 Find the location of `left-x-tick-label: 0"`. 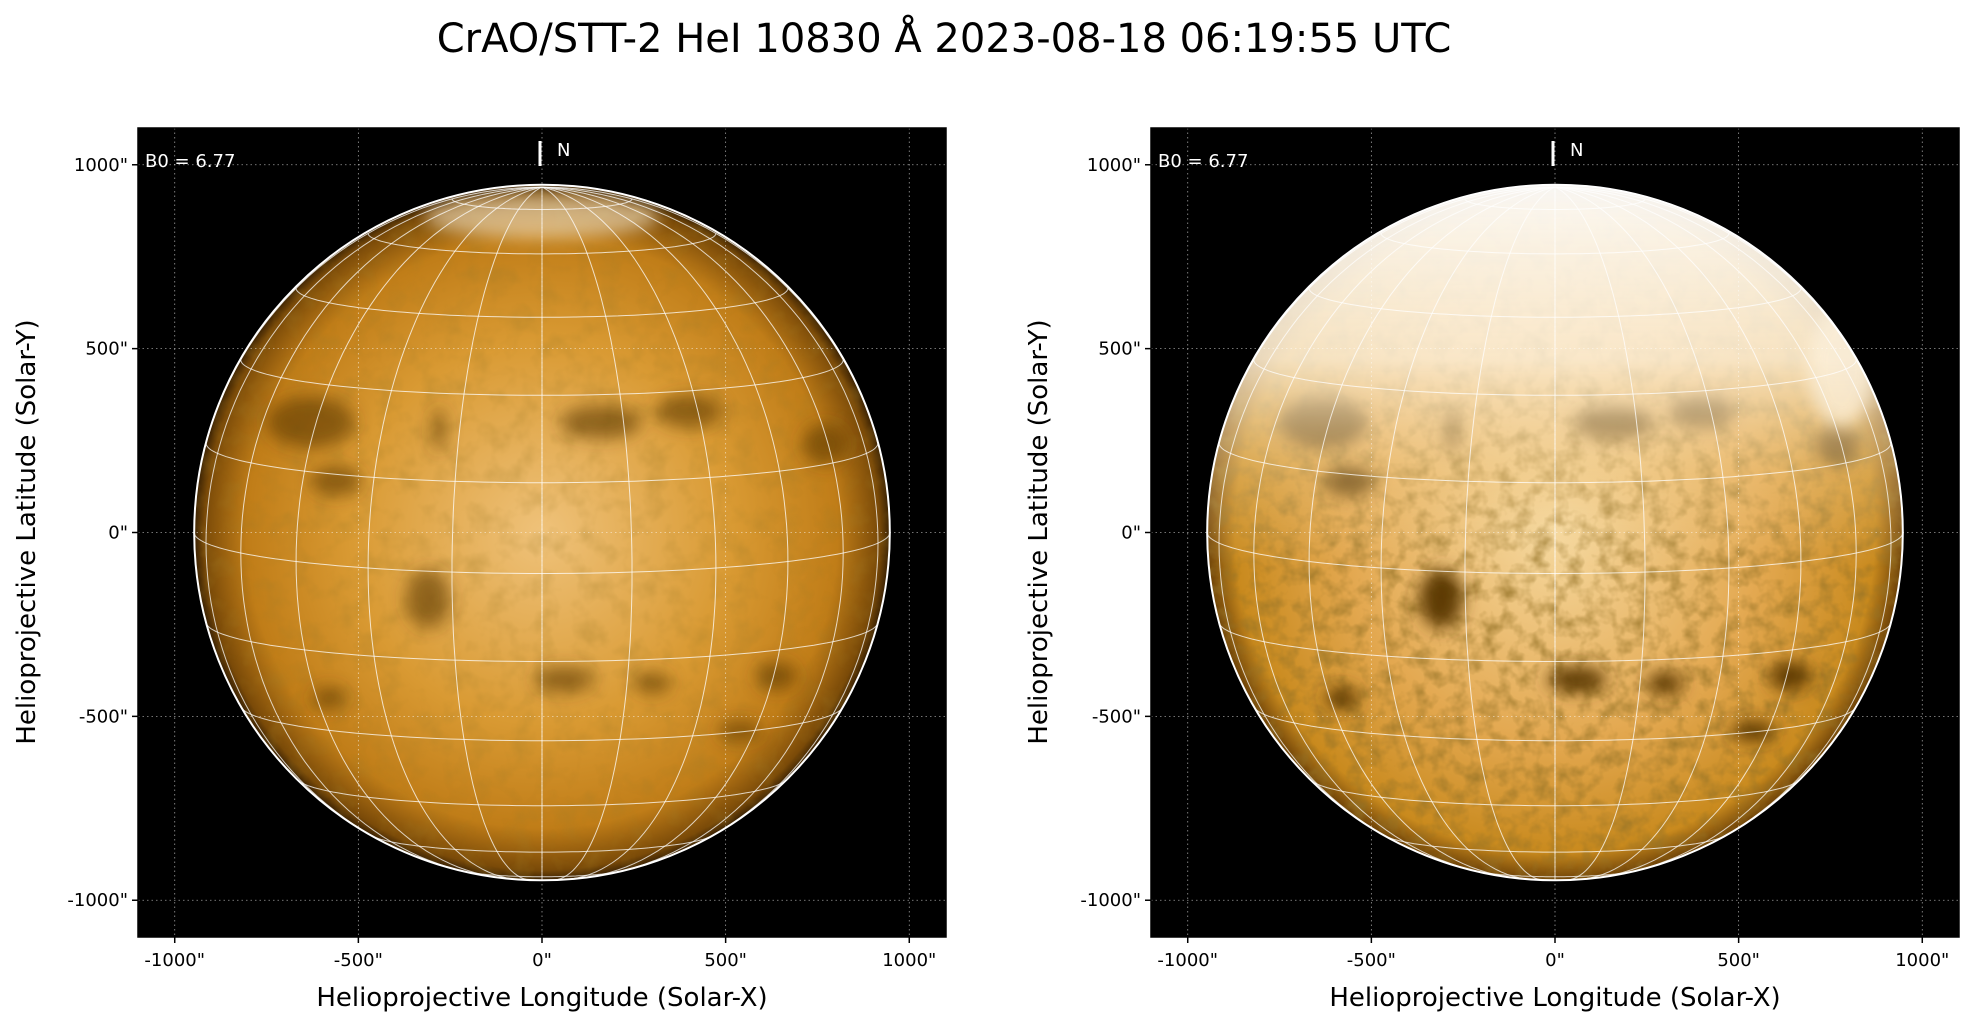

left-x-tick-label: 0" is located at coordinates (542, 960).